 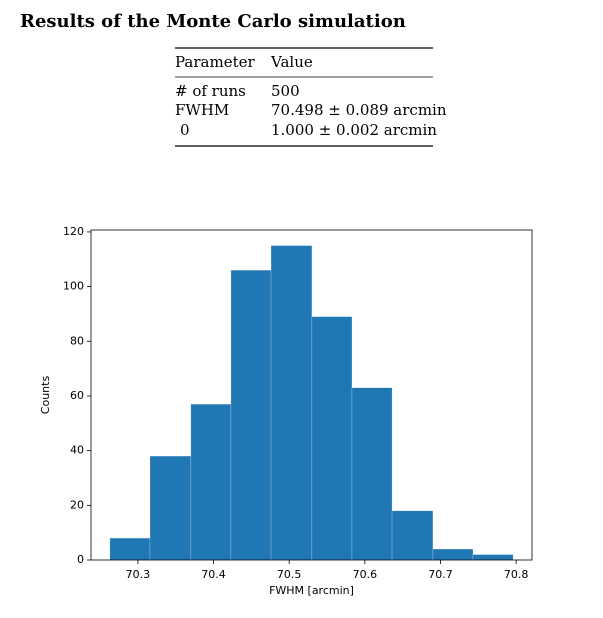 I want to click on column-header: Value, so click(x=291, y=62).